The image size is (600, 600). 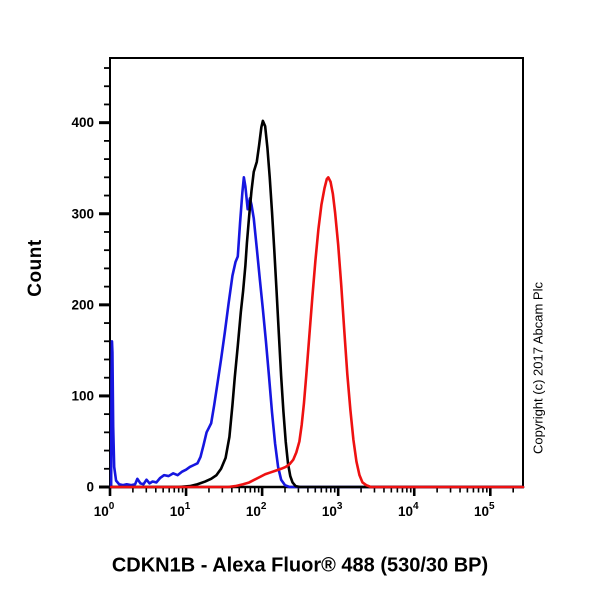 I want to click on copyright-text: Copyright (c) 2017 Abcam Plc, so click(x=538, y=368).